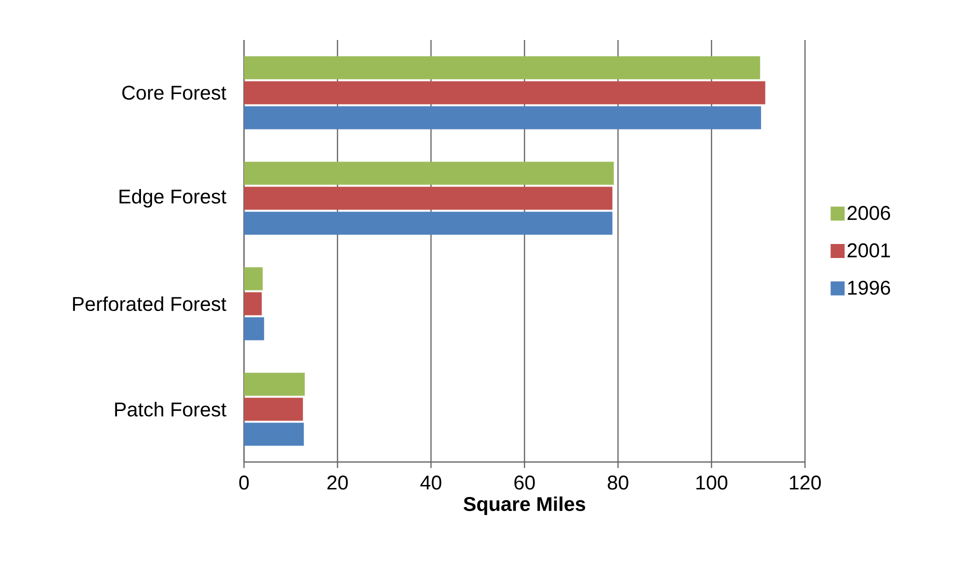 This screenshot has height=580, width=958. What do you see at coordinates (869, 213) in the screenshot?
I see `legend-label: 2006` at bounding box center [869, 213].